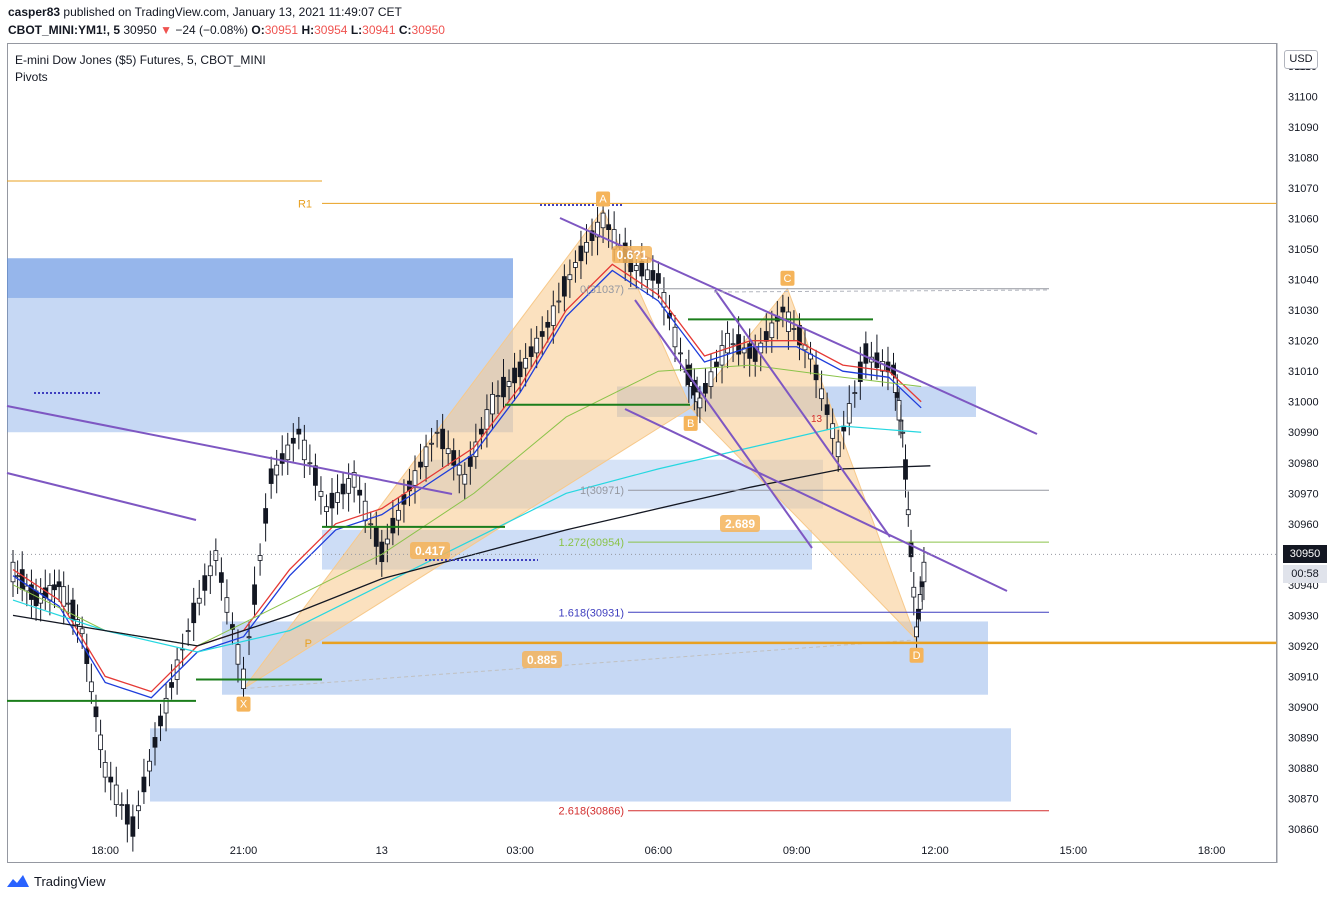 The height and width of the screenshot is (900, 1333). What do you see at coordinates (244, 705) in the screenshot?
I see `pattern-point-label: X` at bounding box center [244, 705].